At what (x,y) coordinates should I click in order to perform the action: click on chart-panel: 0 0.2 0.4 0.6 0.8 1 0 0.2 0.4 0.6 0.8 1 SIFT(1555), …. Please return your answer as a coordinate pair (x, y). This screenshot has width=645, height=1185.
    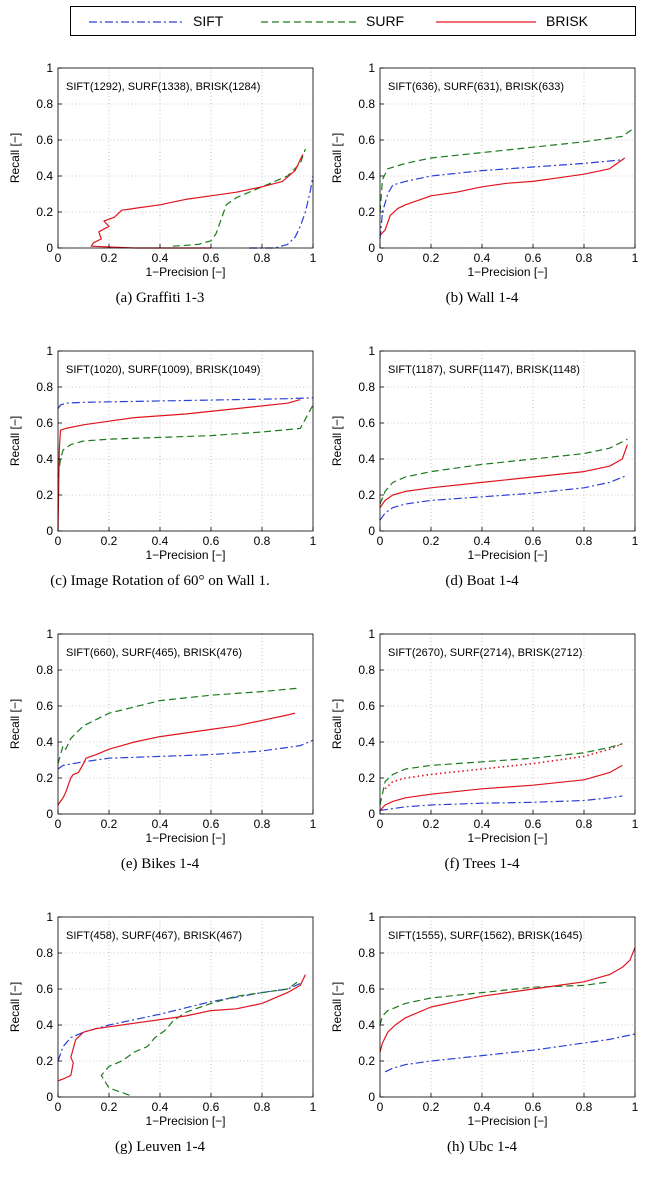
    Looking at the image, I should click on (482, 1040).